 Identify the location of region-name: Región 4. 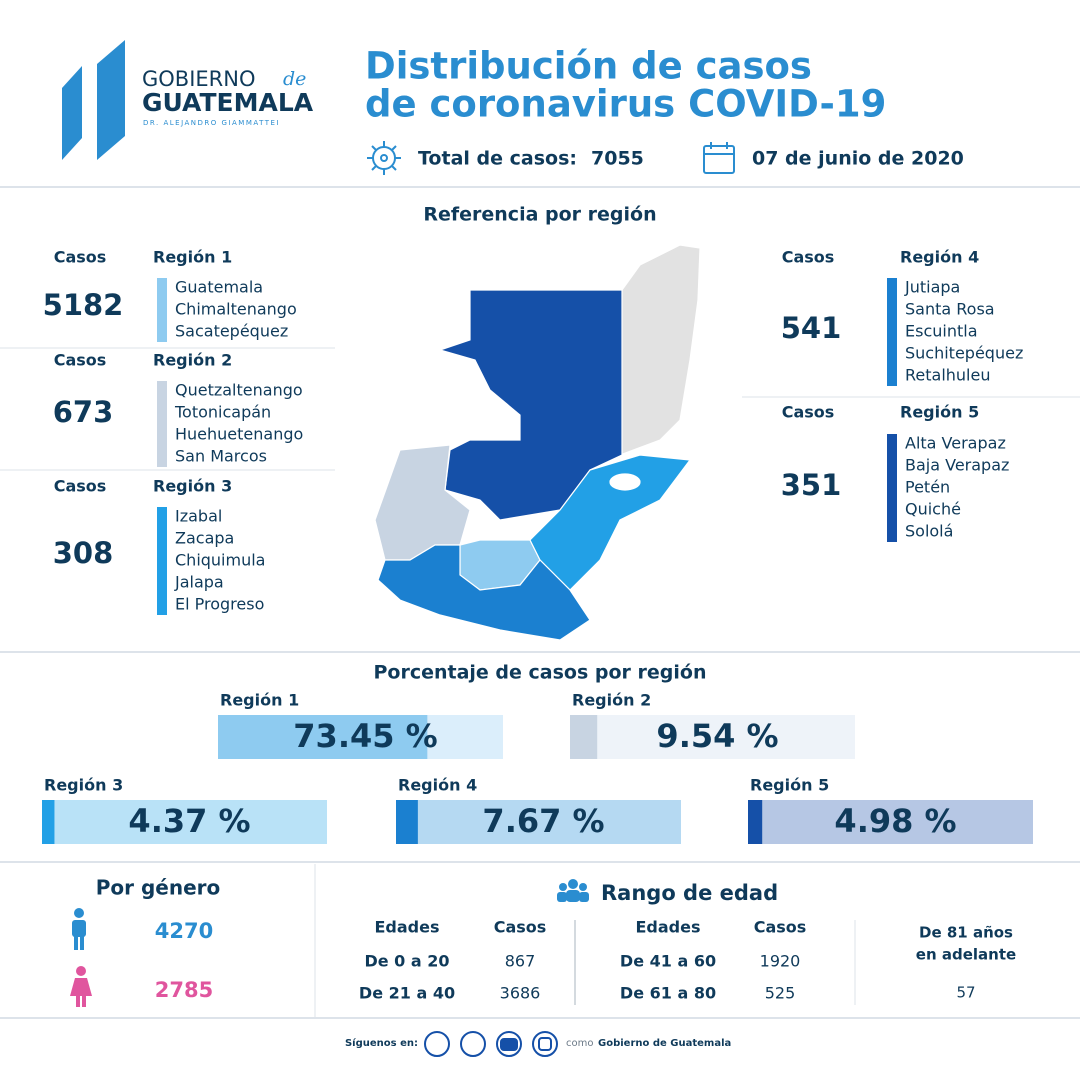
(939, 257).